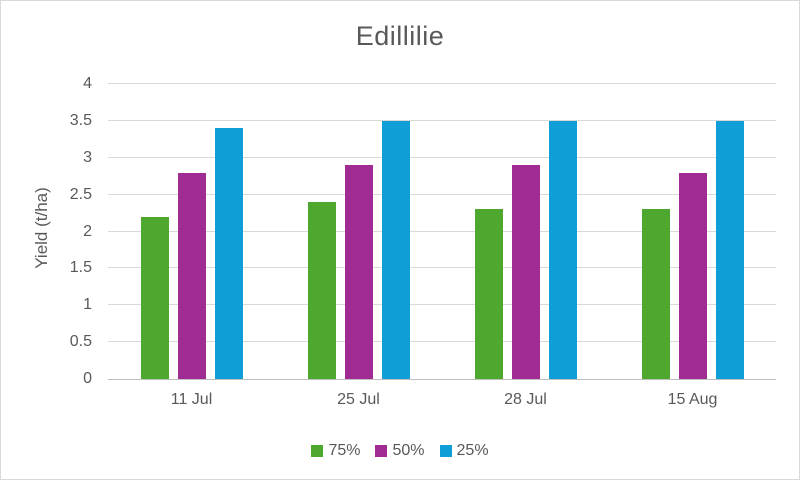 The width and height of the screenshot is (800, 480). I want to click on x-axis-tick-label: 15 Aug, so click(692, 399).